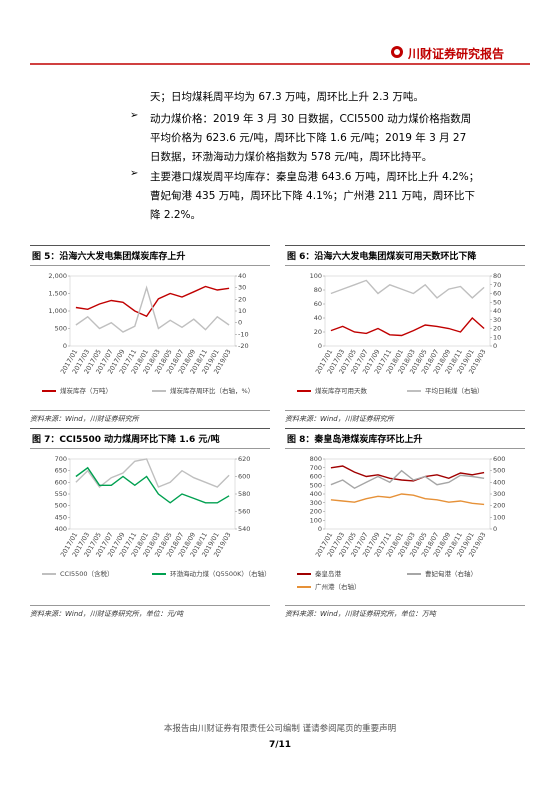 This screenshot has height=791, width=560. What do you see at coordinates (497, 302) in the screenshot?
I see `y2-tick-label: 50` at bounding box center [497, 302].